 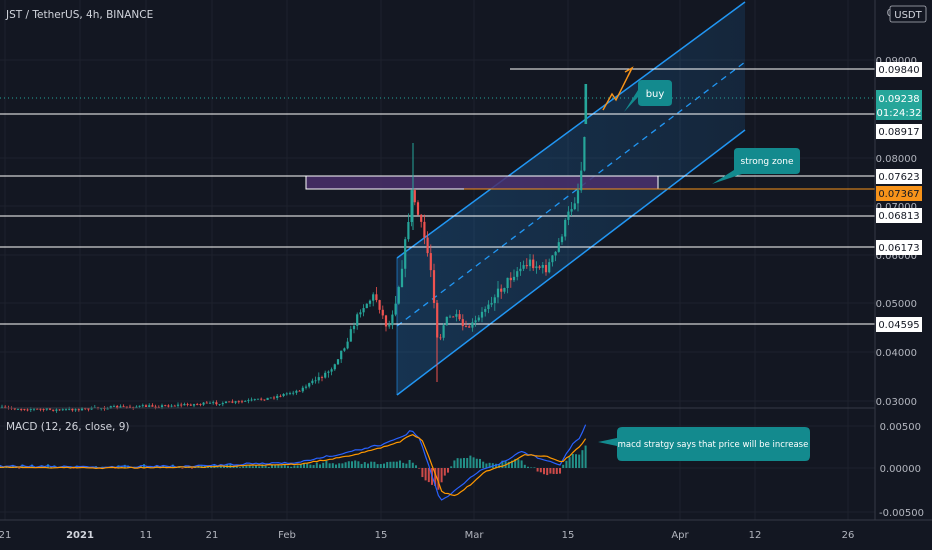 I want to click on time-tick-4: Feb, so click(x=287, y=535).